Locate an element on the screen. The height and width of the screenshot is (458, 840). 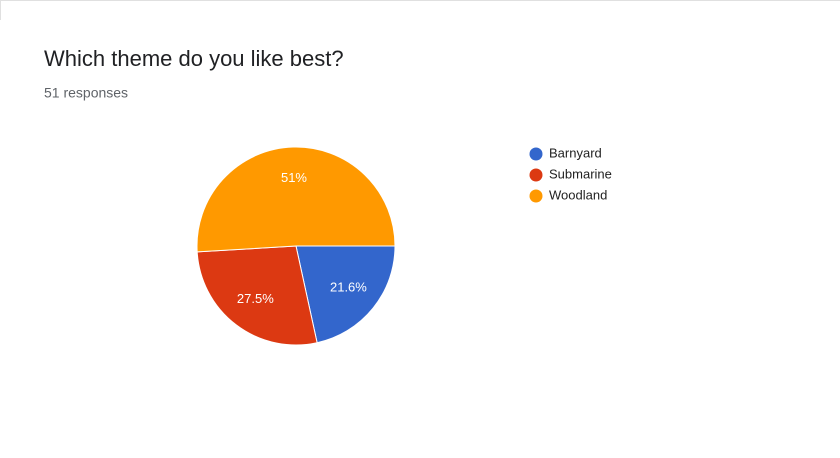
slice-label: 27.5% is located at coordinates (255, 298).